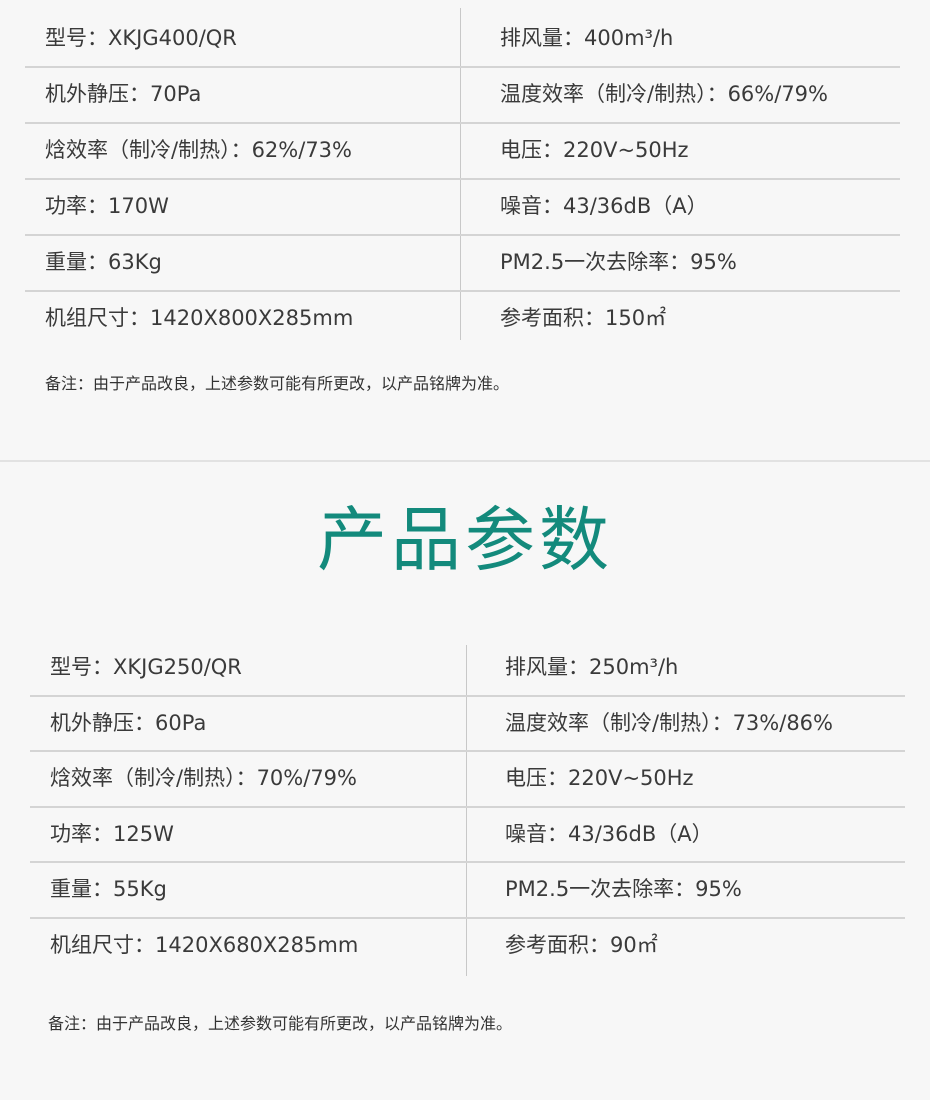 Image resolution: width=930 pixels, height=1100 pixels. Describe the element at coordinates (587, 38) in the screenshot. I see `spec-right: 排风量：400m³/h` at that location.